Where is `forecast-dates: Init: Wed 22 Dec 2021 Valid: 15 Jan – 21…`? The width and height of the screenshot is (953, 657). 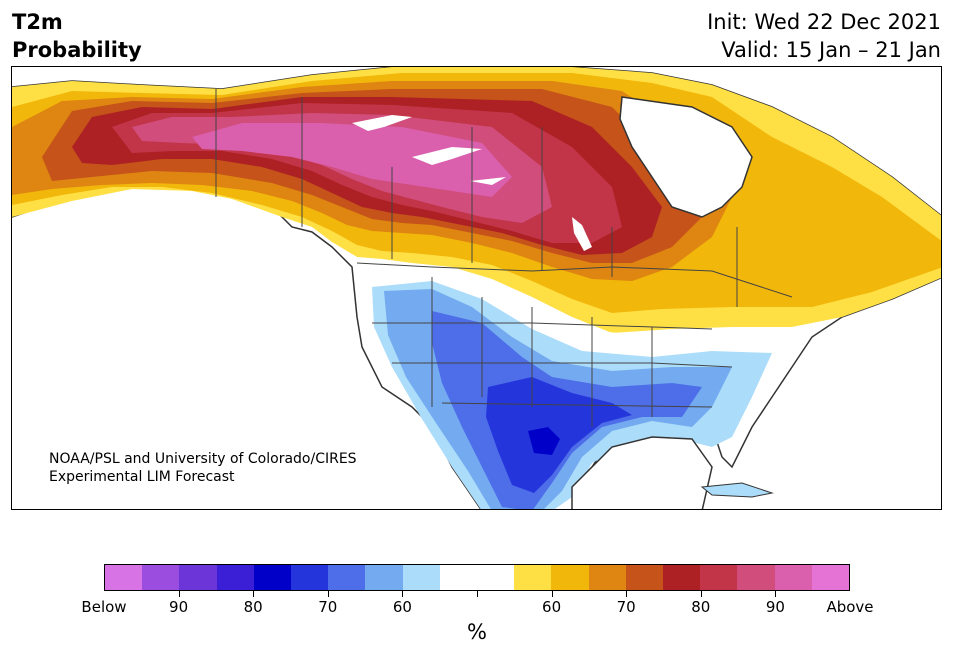 forecast-dates: Init: Wed 22 Dec 2021 Valid: 15 Jan – 21… is located at coordinates (824, 36).